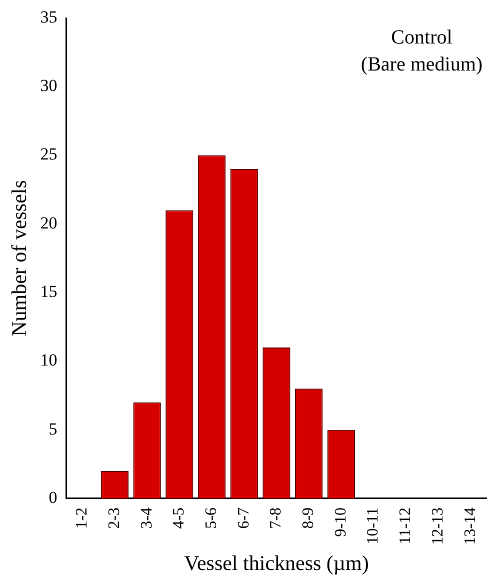 The image size is (493, 585). What do you see at coordinates (49, 154) in the screenshot?
I see `y-tick-label: 25` at bounding box center [49, 154].